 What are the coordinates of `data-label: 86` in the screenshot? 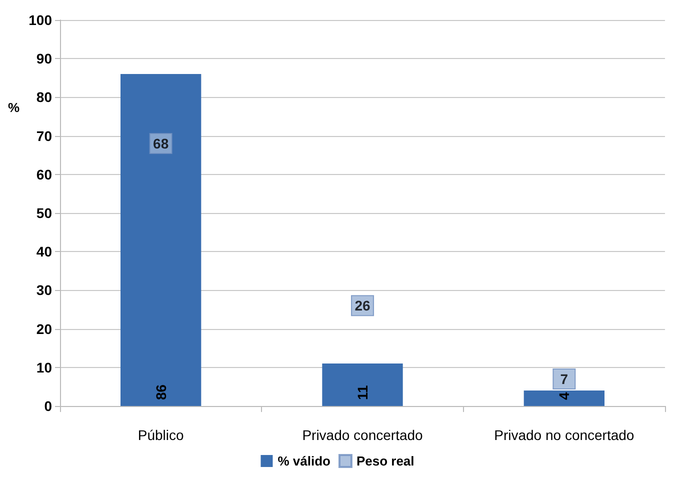 It's located at (160, 392).